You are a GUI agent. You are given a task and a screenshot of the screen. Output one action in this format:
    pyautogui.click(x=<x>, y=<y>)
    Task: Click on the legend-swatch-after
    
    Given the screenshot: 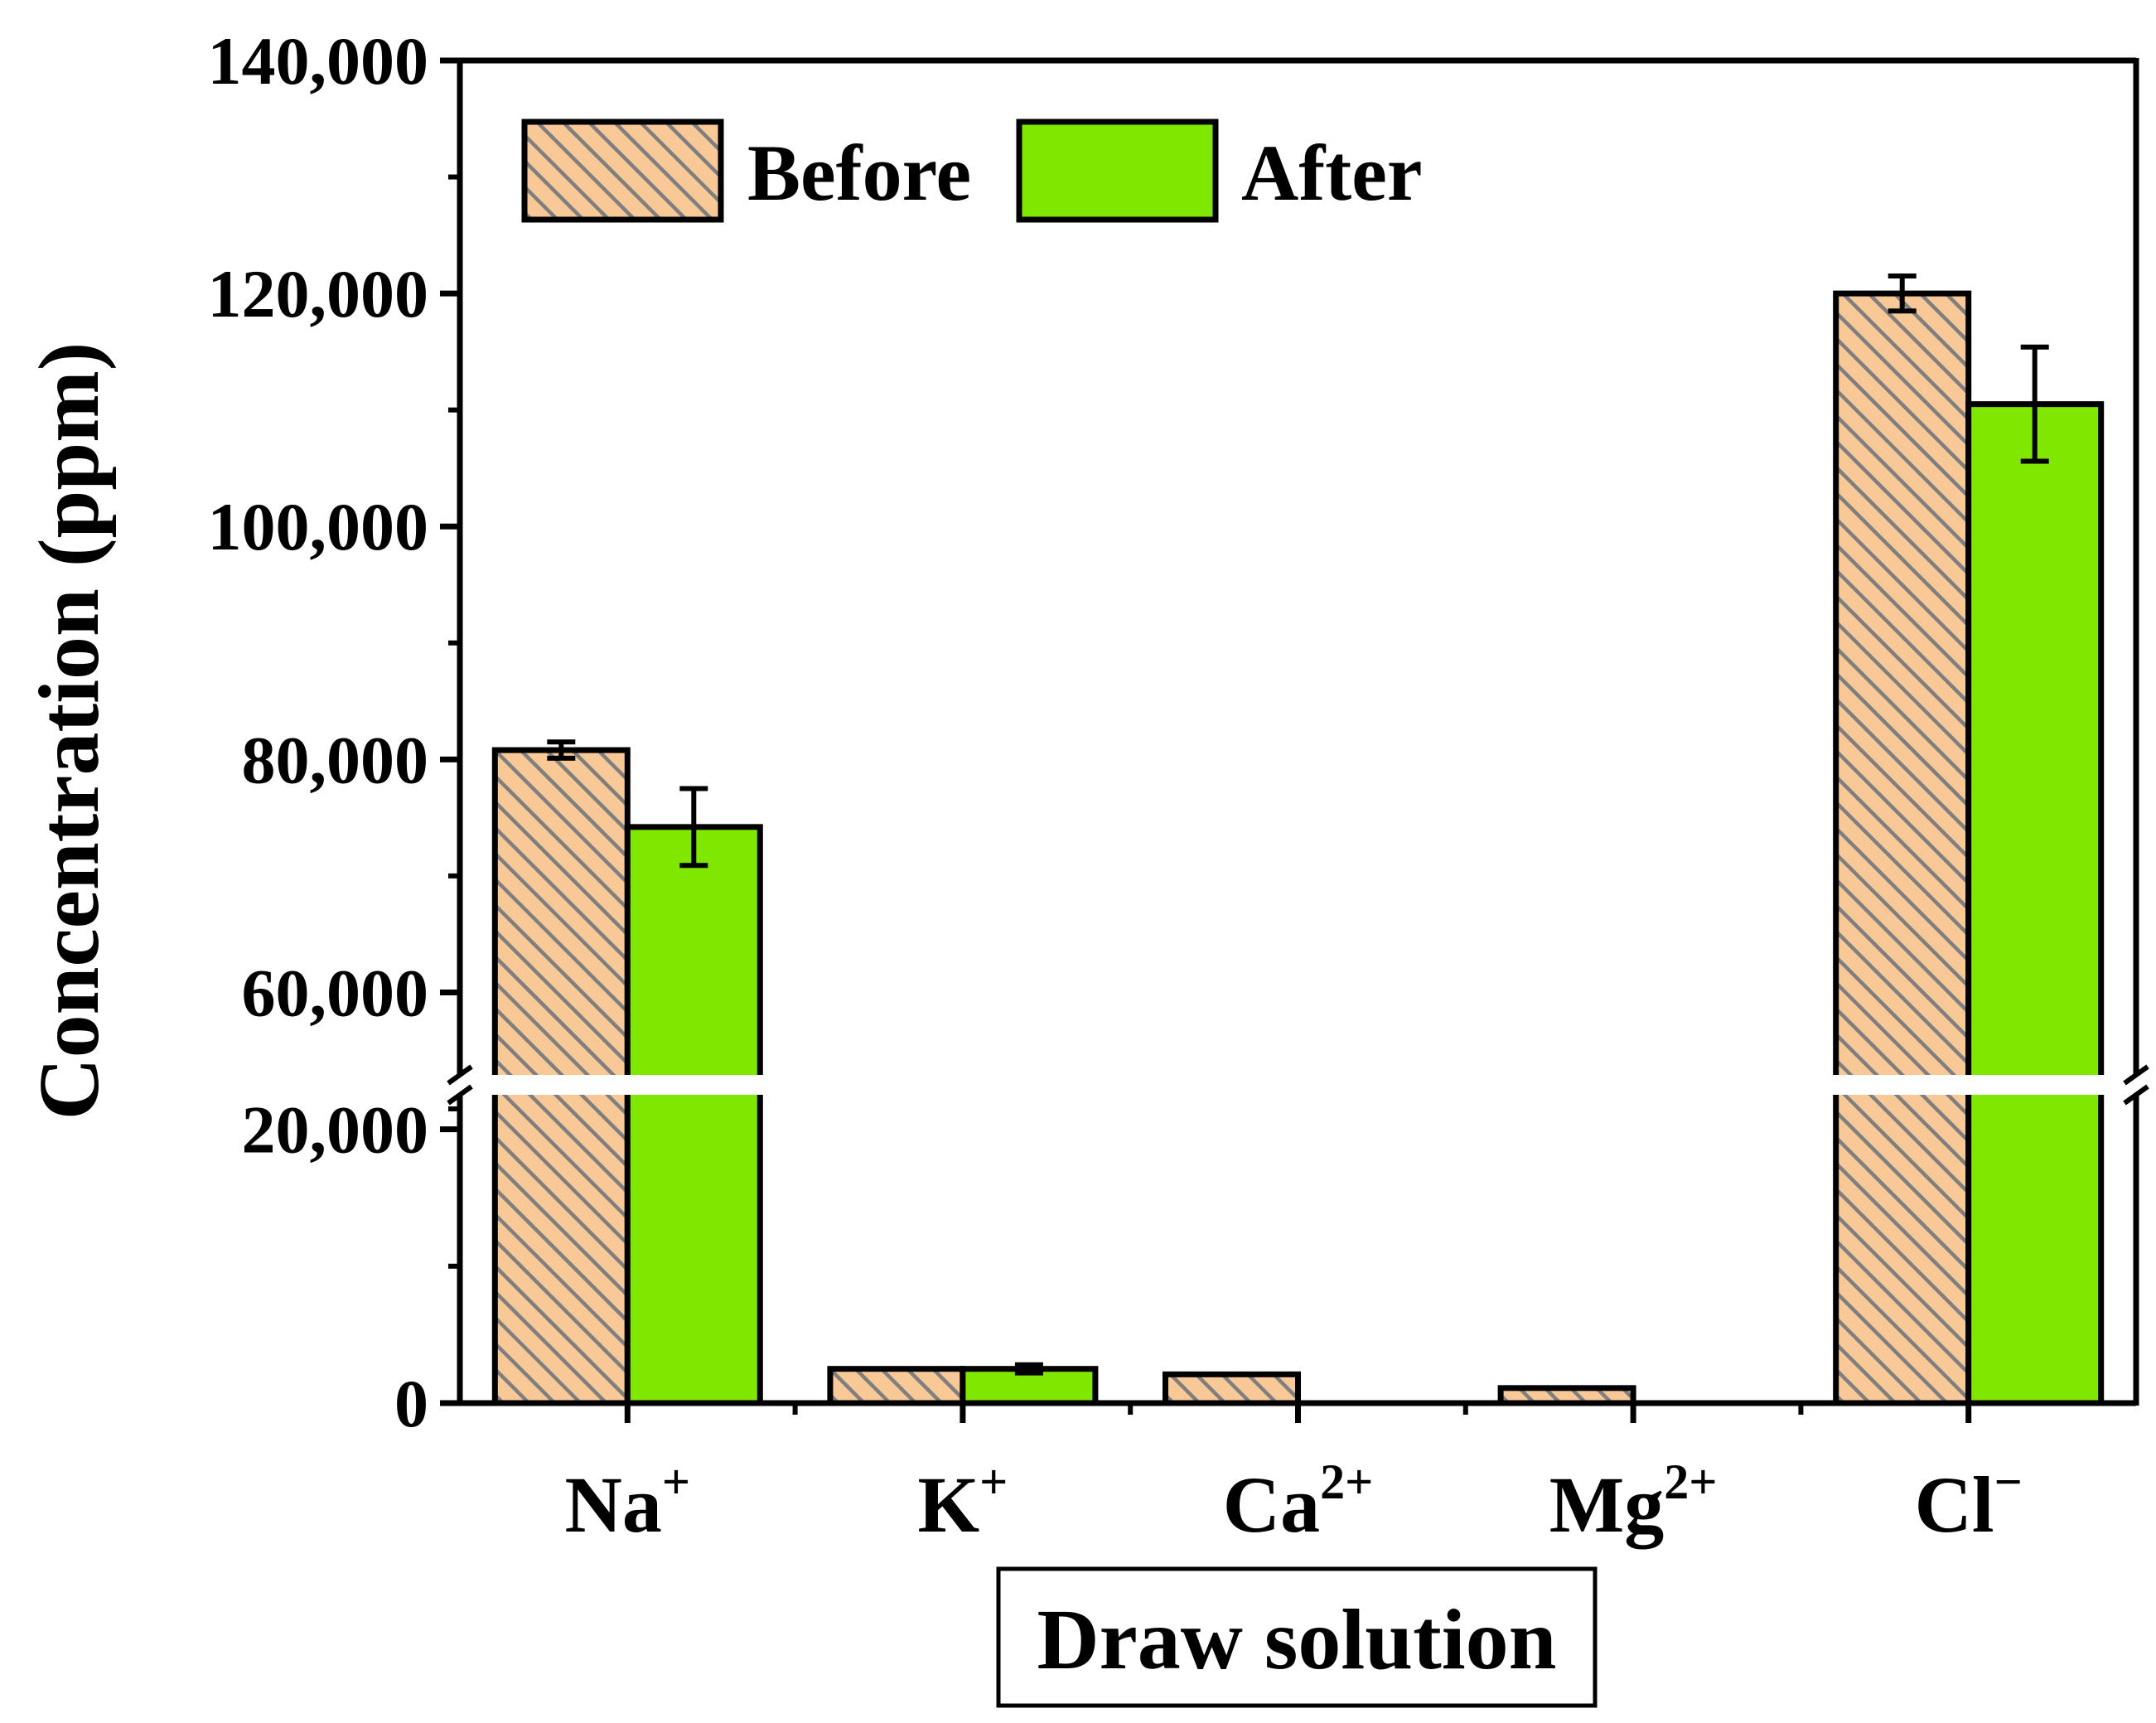 What is the action you would take?
    pyautogui.click(x=1117, y=171)
    